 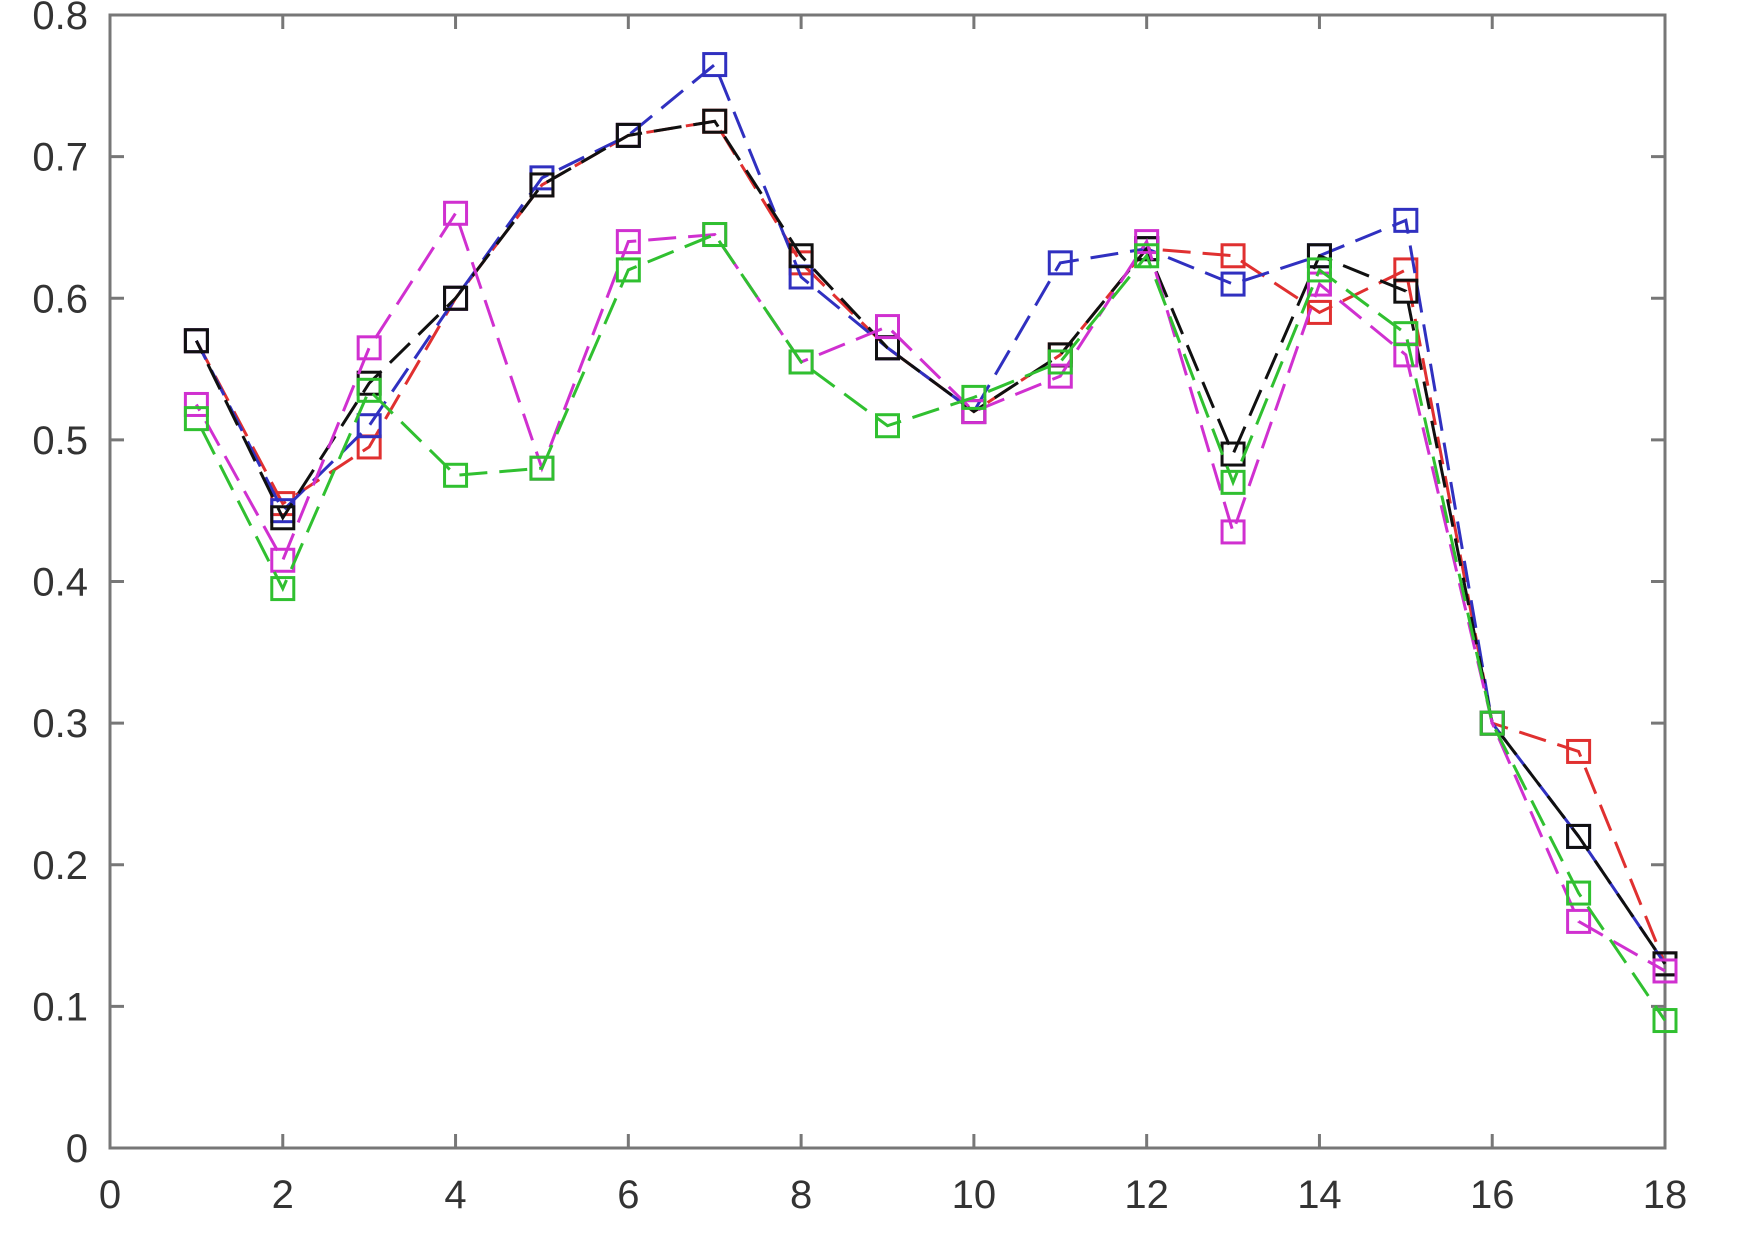 What do you see at coordinates (60, 158) in the screenshot?
I see `y-tick-label: 0.7` at bounding box center [60, 158].